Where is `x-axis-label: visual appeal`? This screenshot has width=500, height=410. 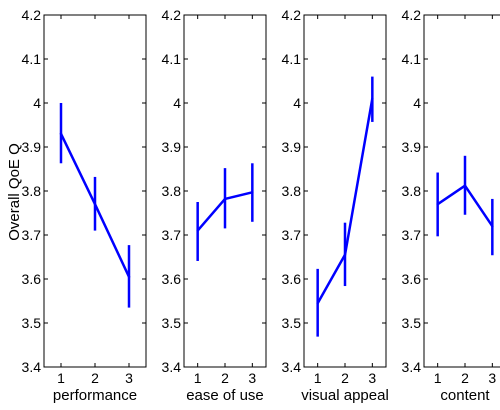
x-axis-label: visual appeal is located at coordinates (345, 395).